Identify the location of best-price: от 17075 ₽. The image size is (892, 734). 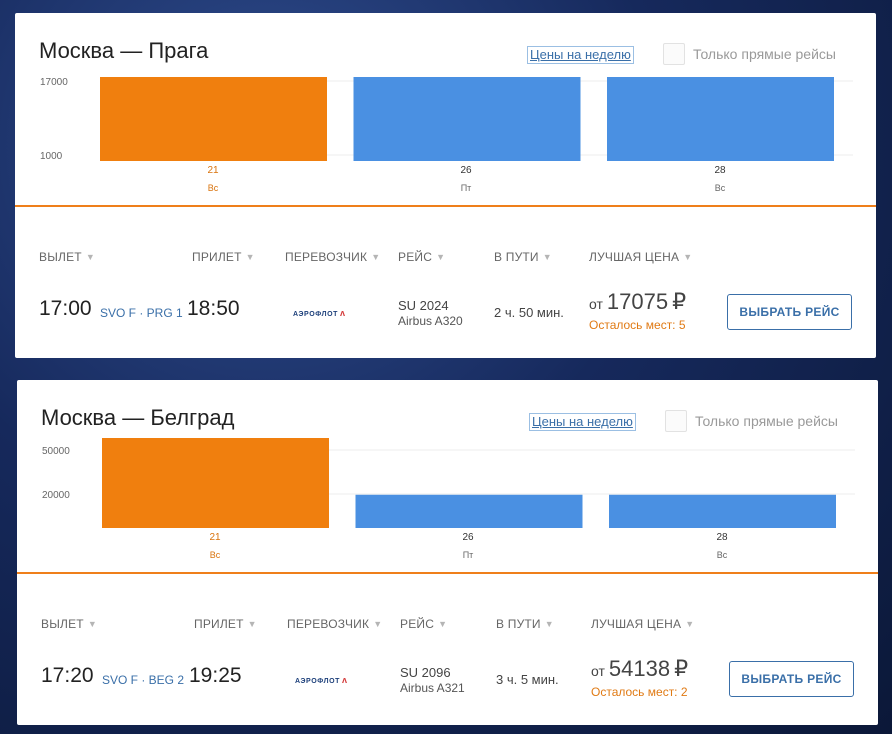
(638, 301).